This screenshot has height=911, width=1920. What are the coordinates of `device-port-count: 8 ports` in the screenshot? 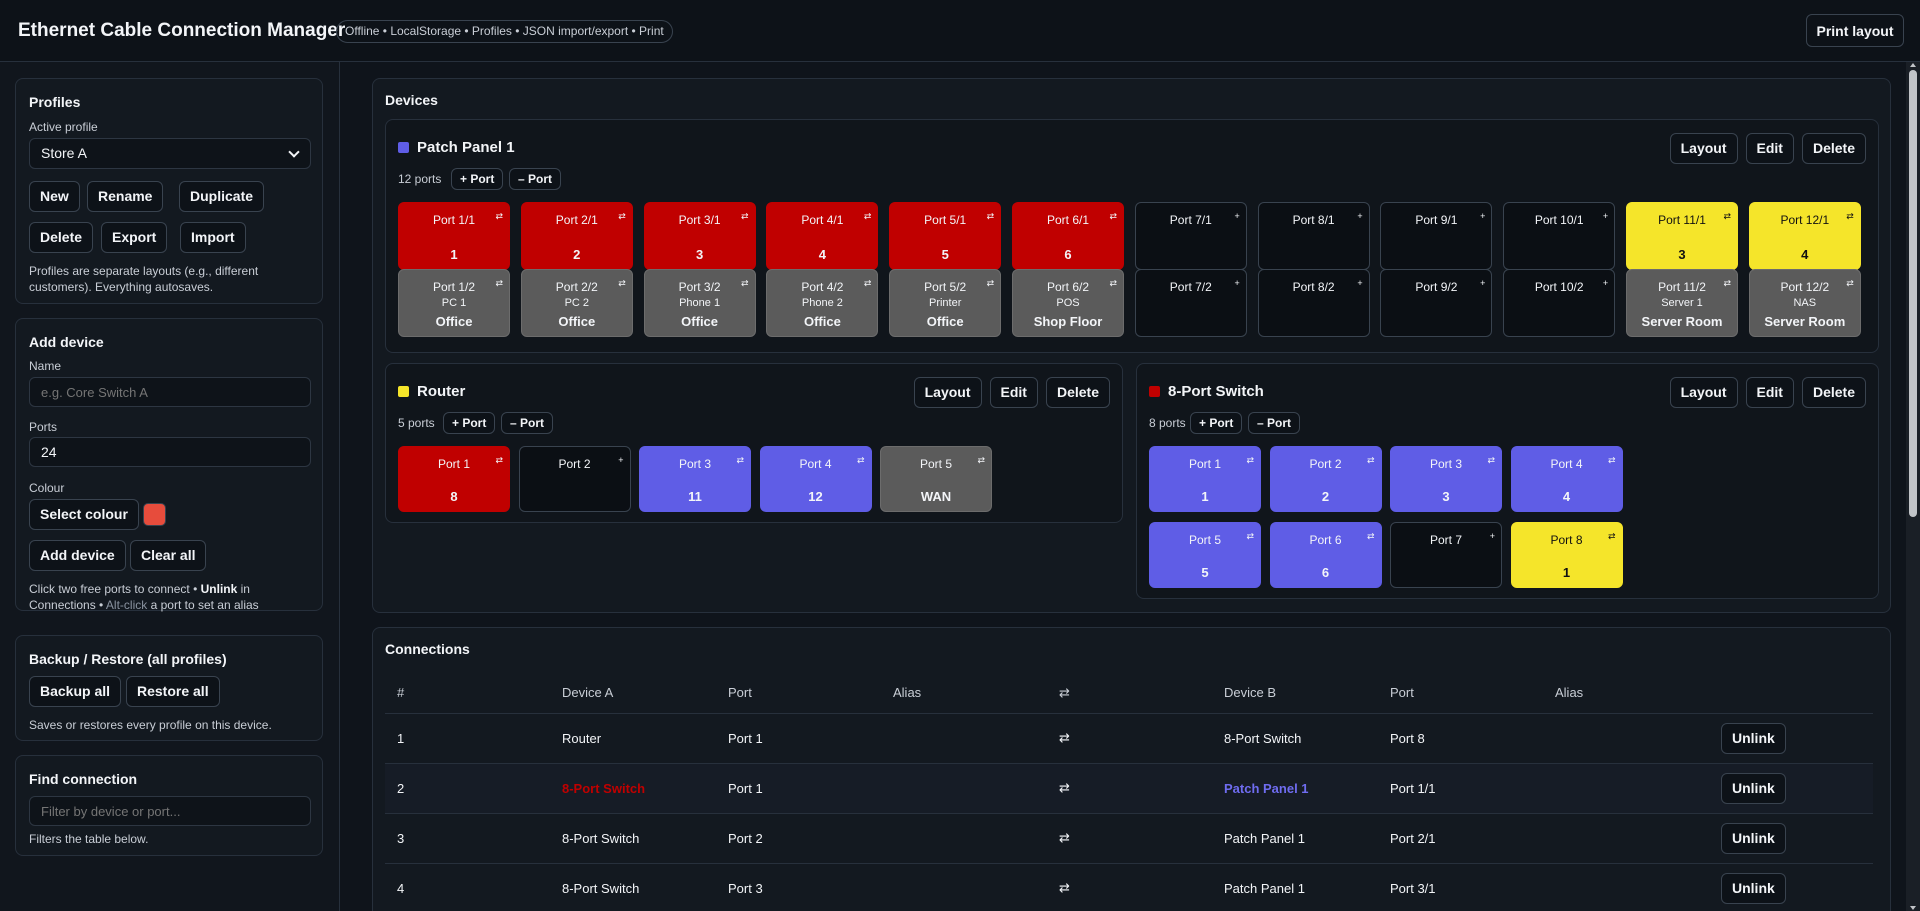 It's located at (1167, 423).